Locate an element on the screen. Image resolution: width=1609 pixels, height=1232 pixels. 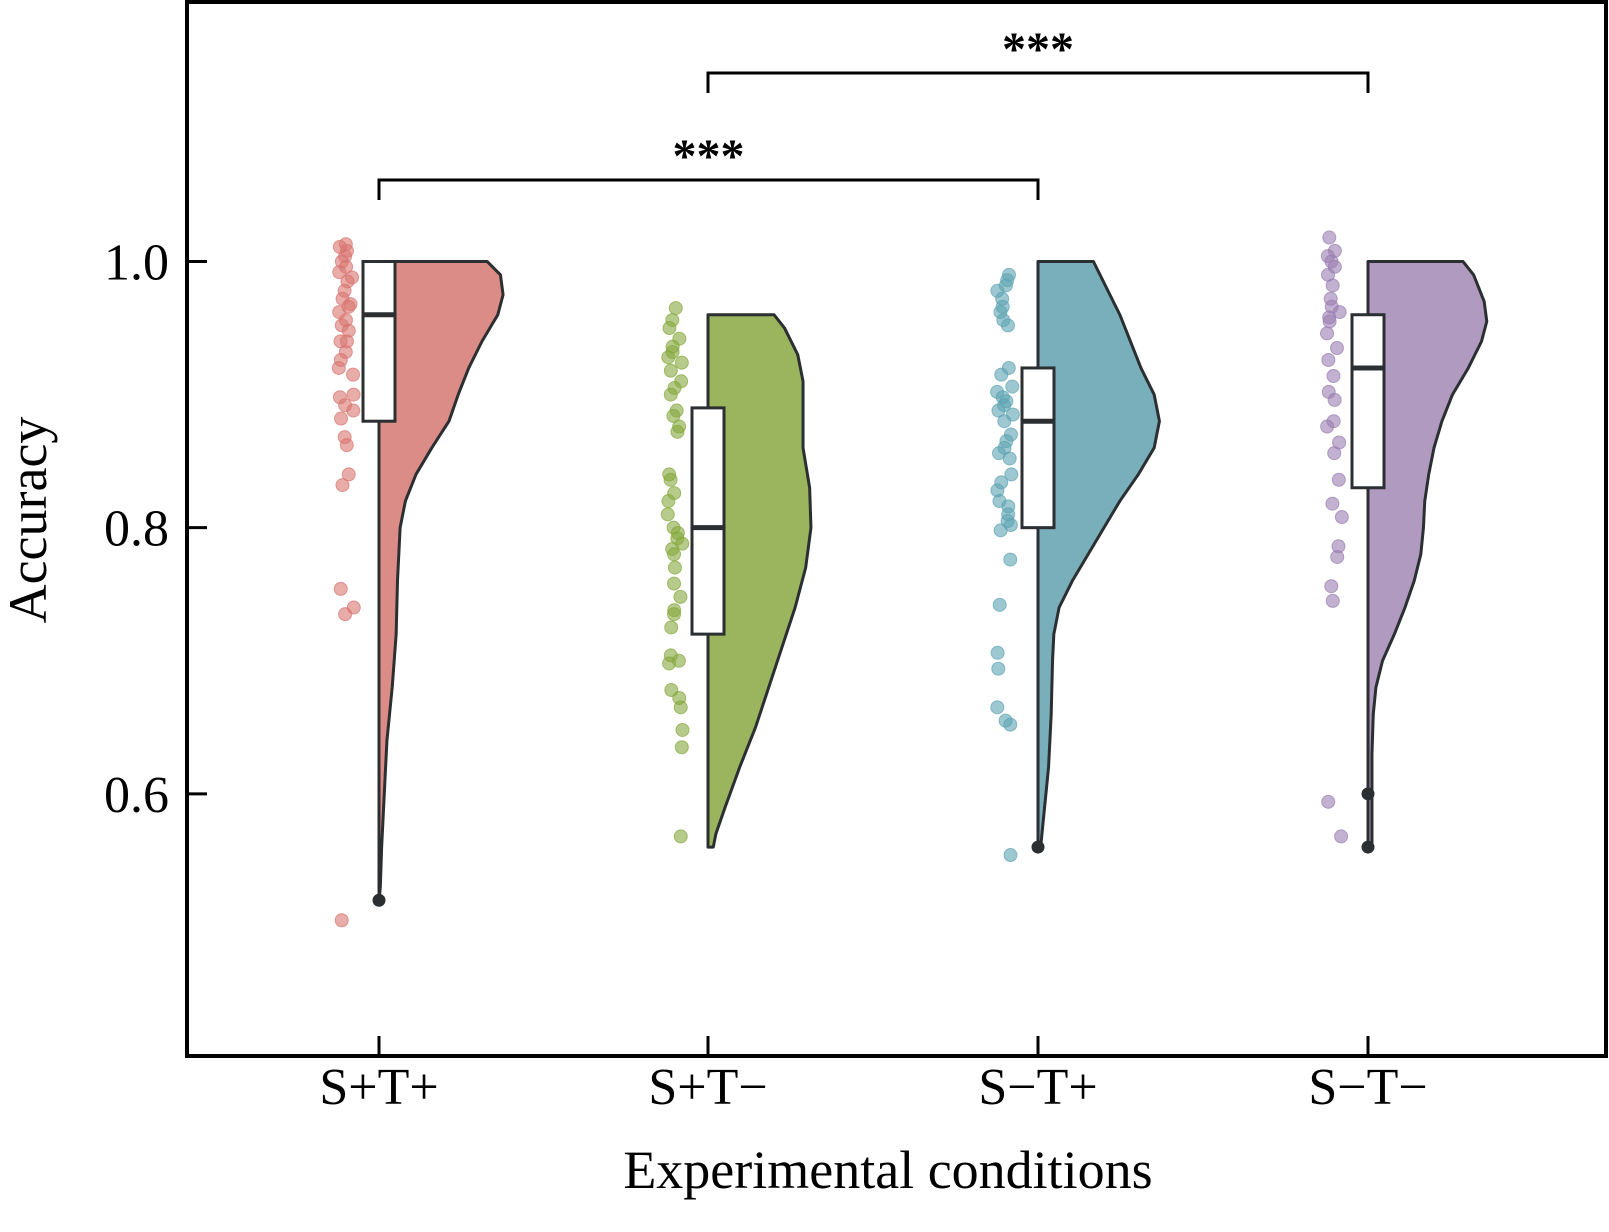
y-tick-label: 1.0 is located at coordinates (136, 263).